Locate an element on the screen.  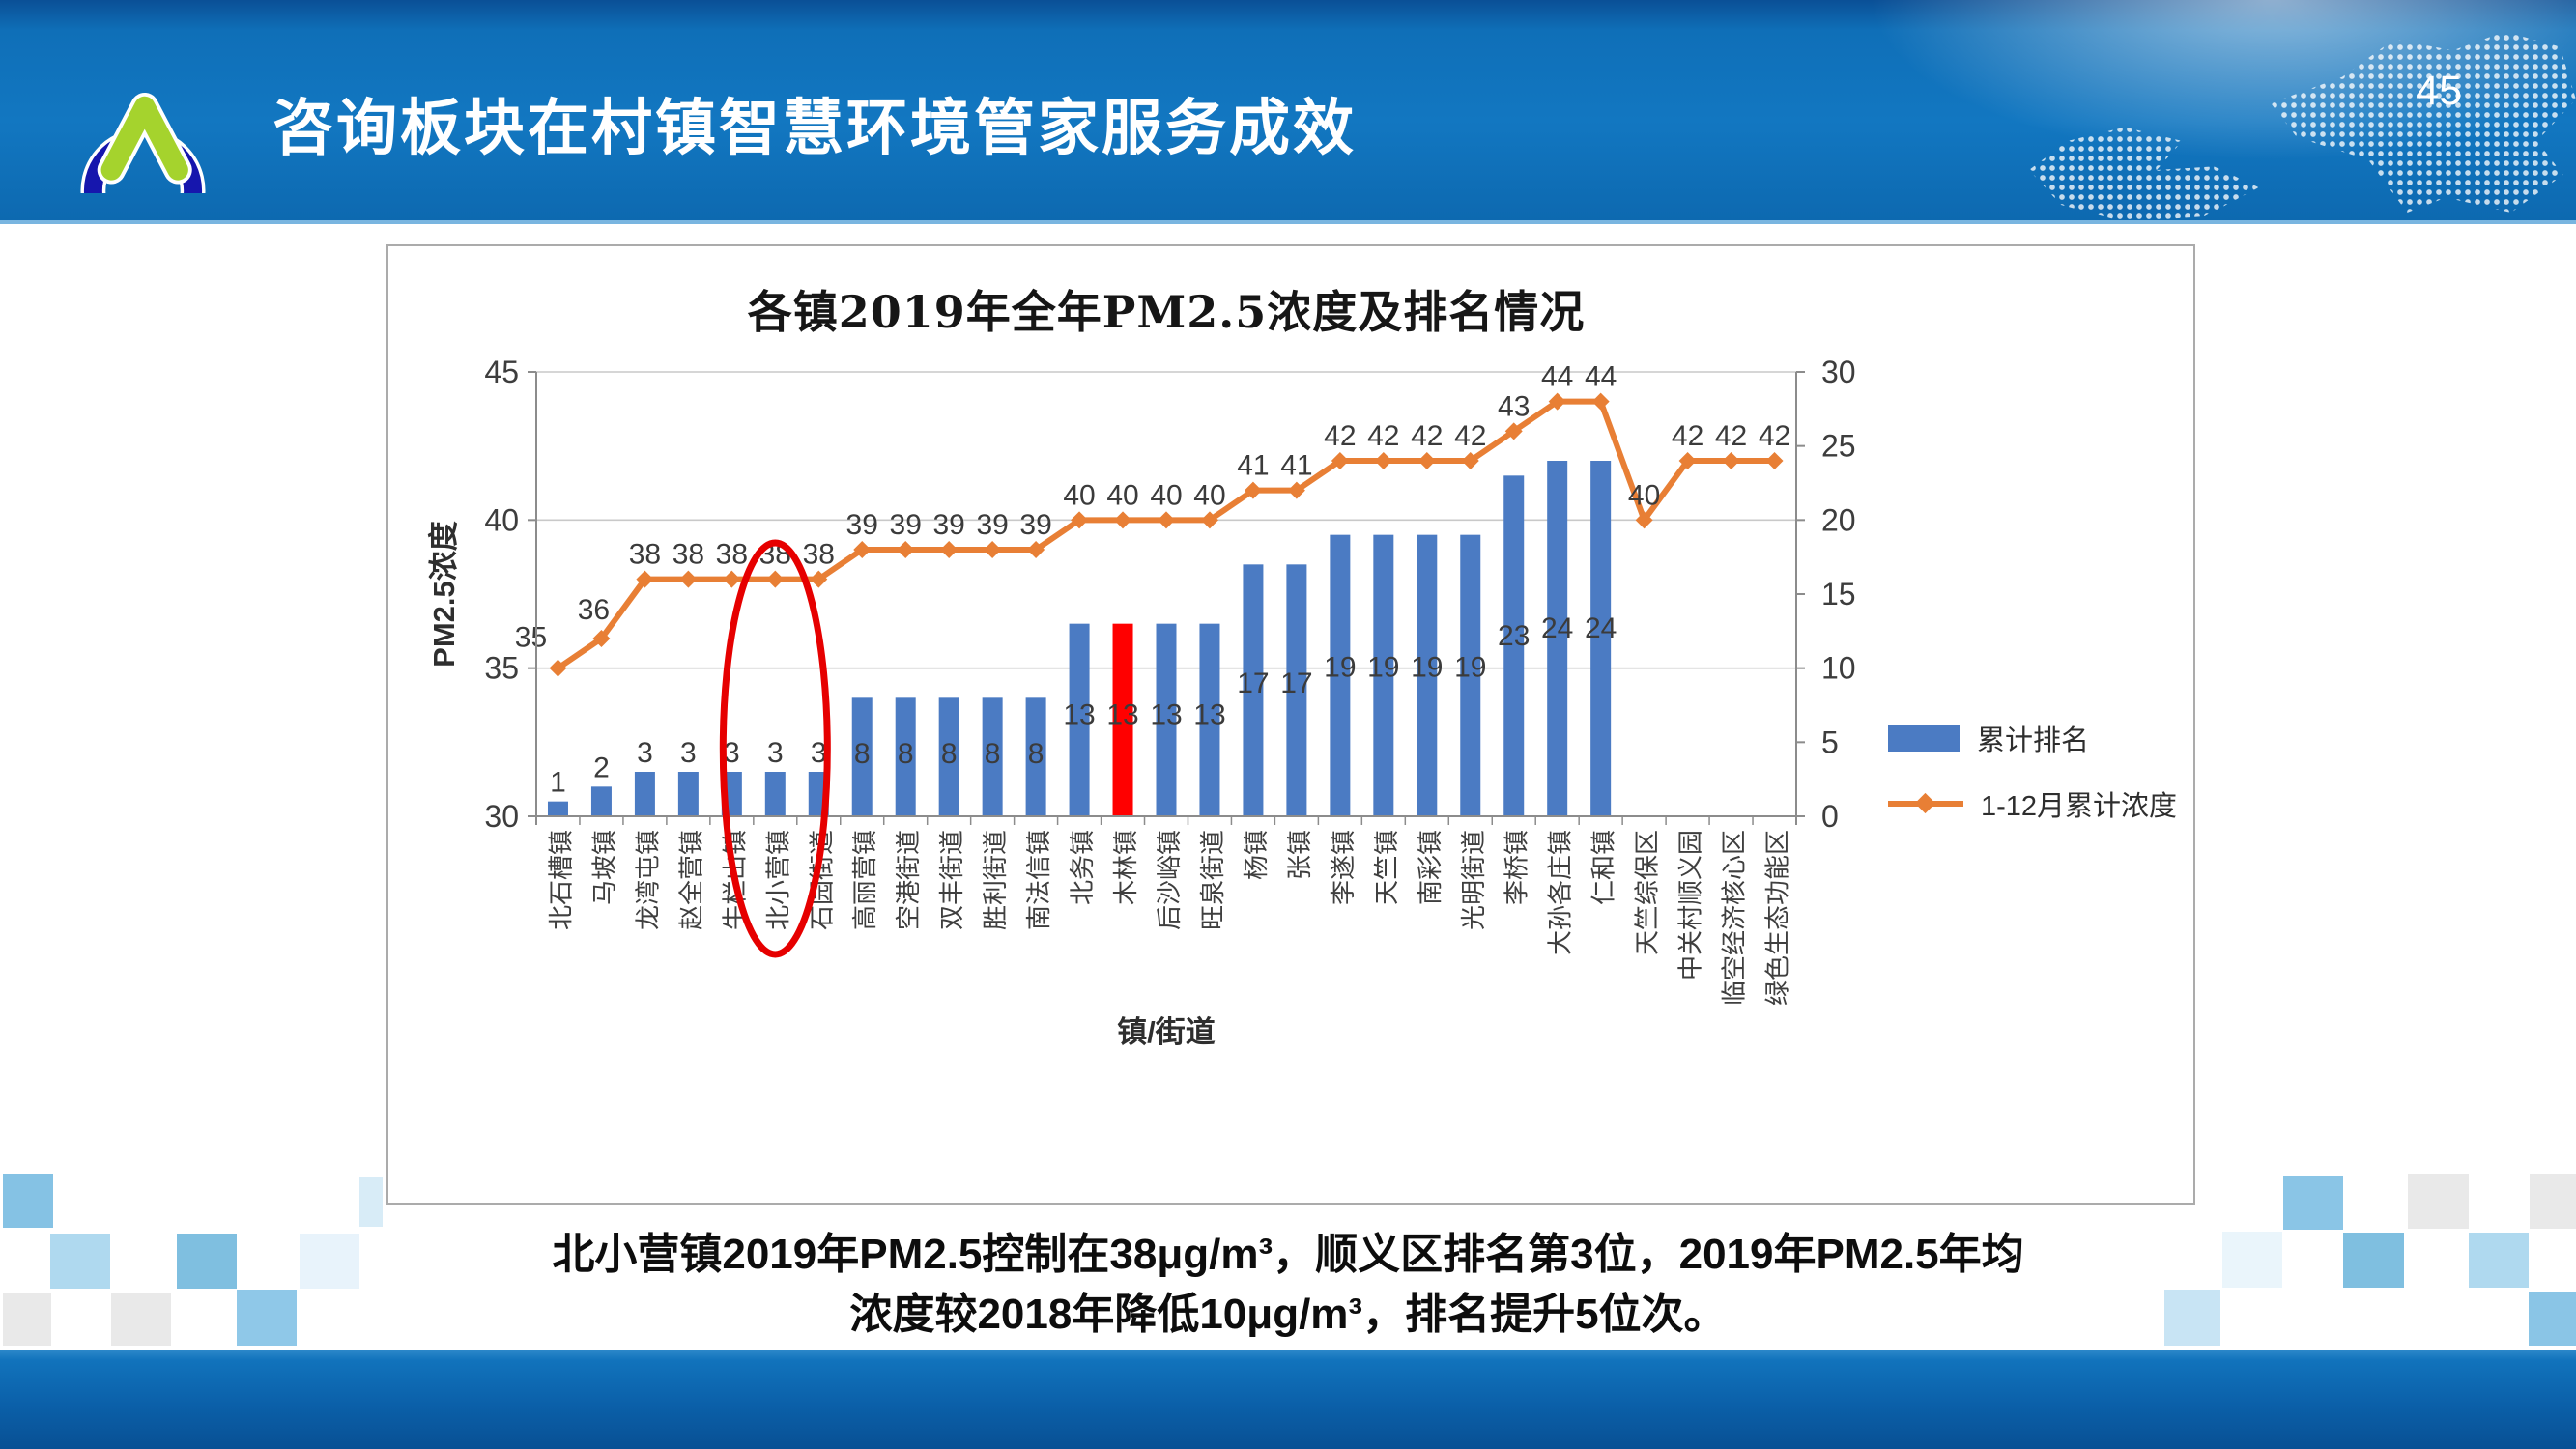
category-label: 高丽营镇 is located at coordinates (865, 880).